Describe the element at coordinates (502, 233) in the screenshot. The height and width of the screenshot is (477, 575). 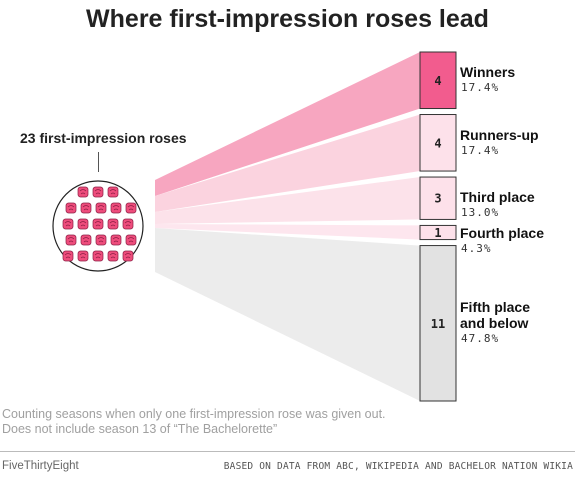
I see `category-label: Fourth place` at that location.